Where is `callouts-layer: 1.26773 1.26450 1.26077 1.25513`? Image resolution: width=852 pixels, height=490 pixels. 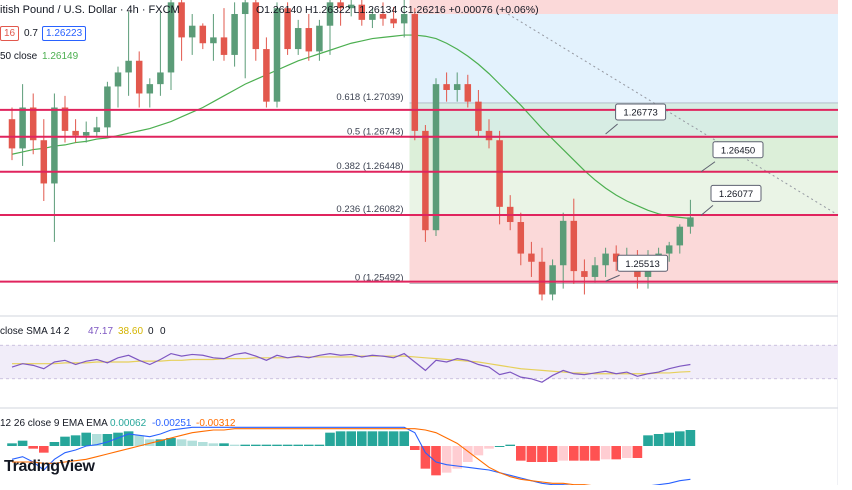 callouts-layer: 1.26773 1.26450 1.26077 1.25513 is located at coordinates (684, 192).